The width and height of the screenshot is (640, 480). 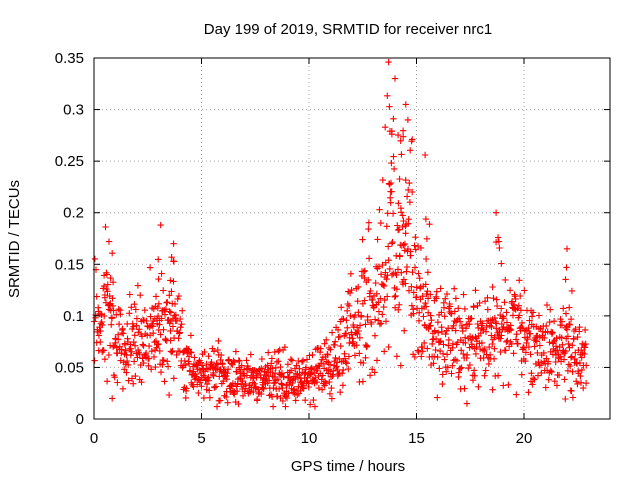 What do you see at coordinates (73, 213) in the screenshot?
I see `y-tick-label: 0.2` at bounding box center [73, 213].